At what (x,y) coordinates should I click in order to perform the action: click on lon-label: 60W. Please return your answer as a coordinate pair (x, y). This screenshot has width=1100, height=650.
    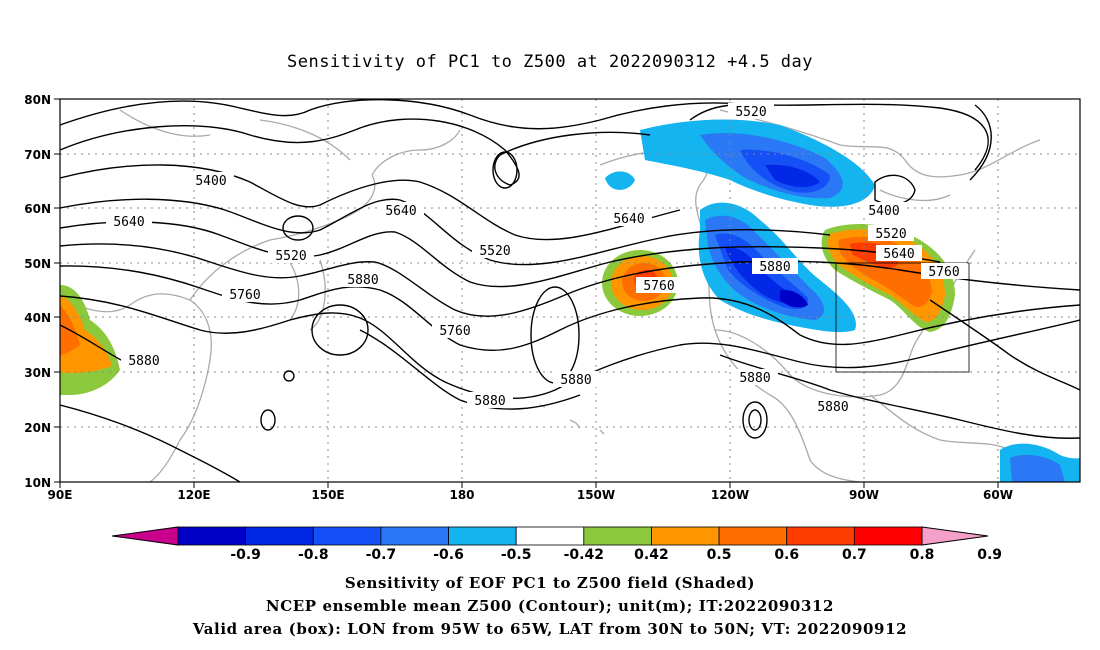
    Looking at the image, I should click on (998, 495).